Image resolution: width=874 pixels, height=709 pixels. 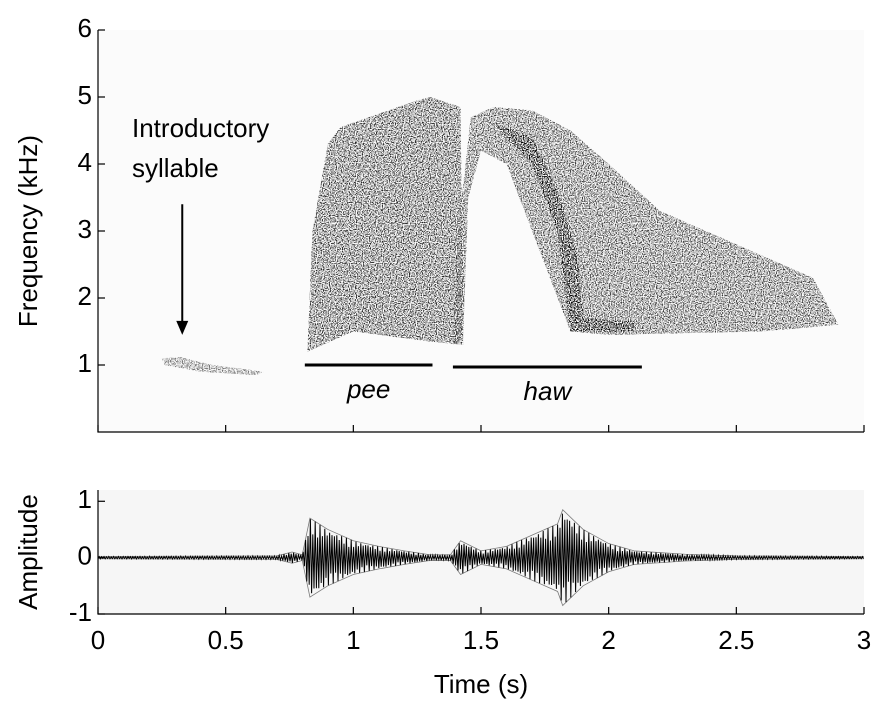 I want to click on y-tick-label: 0, so click(x=85, y=556).